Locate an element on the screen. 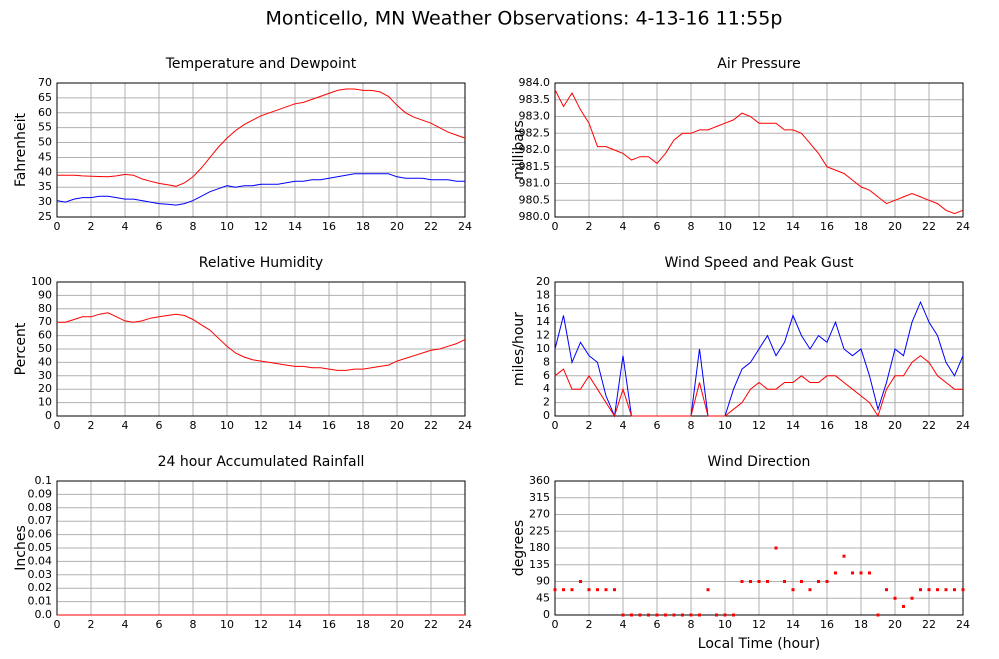 The image size is (999, 659). x-axis-label: Local Time (hour) is located at coordinates (759, 644).